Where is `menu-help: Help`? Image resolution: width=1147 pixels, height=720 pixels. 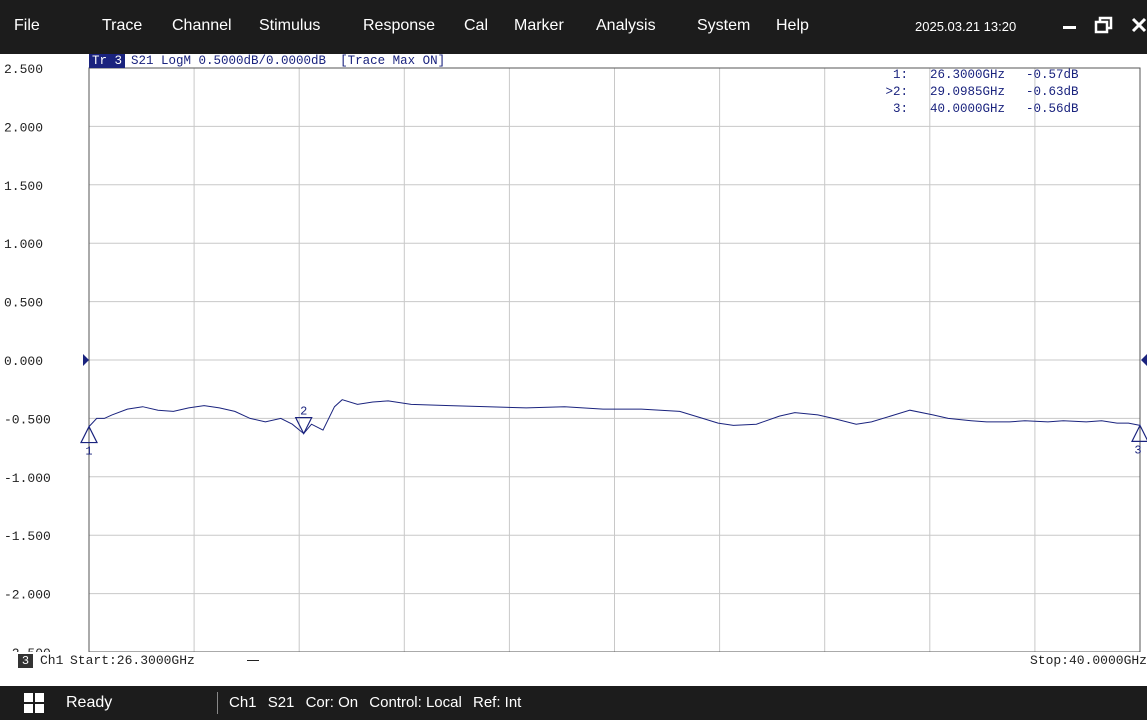 menu-help: Help is located at coordinates (792, 25).